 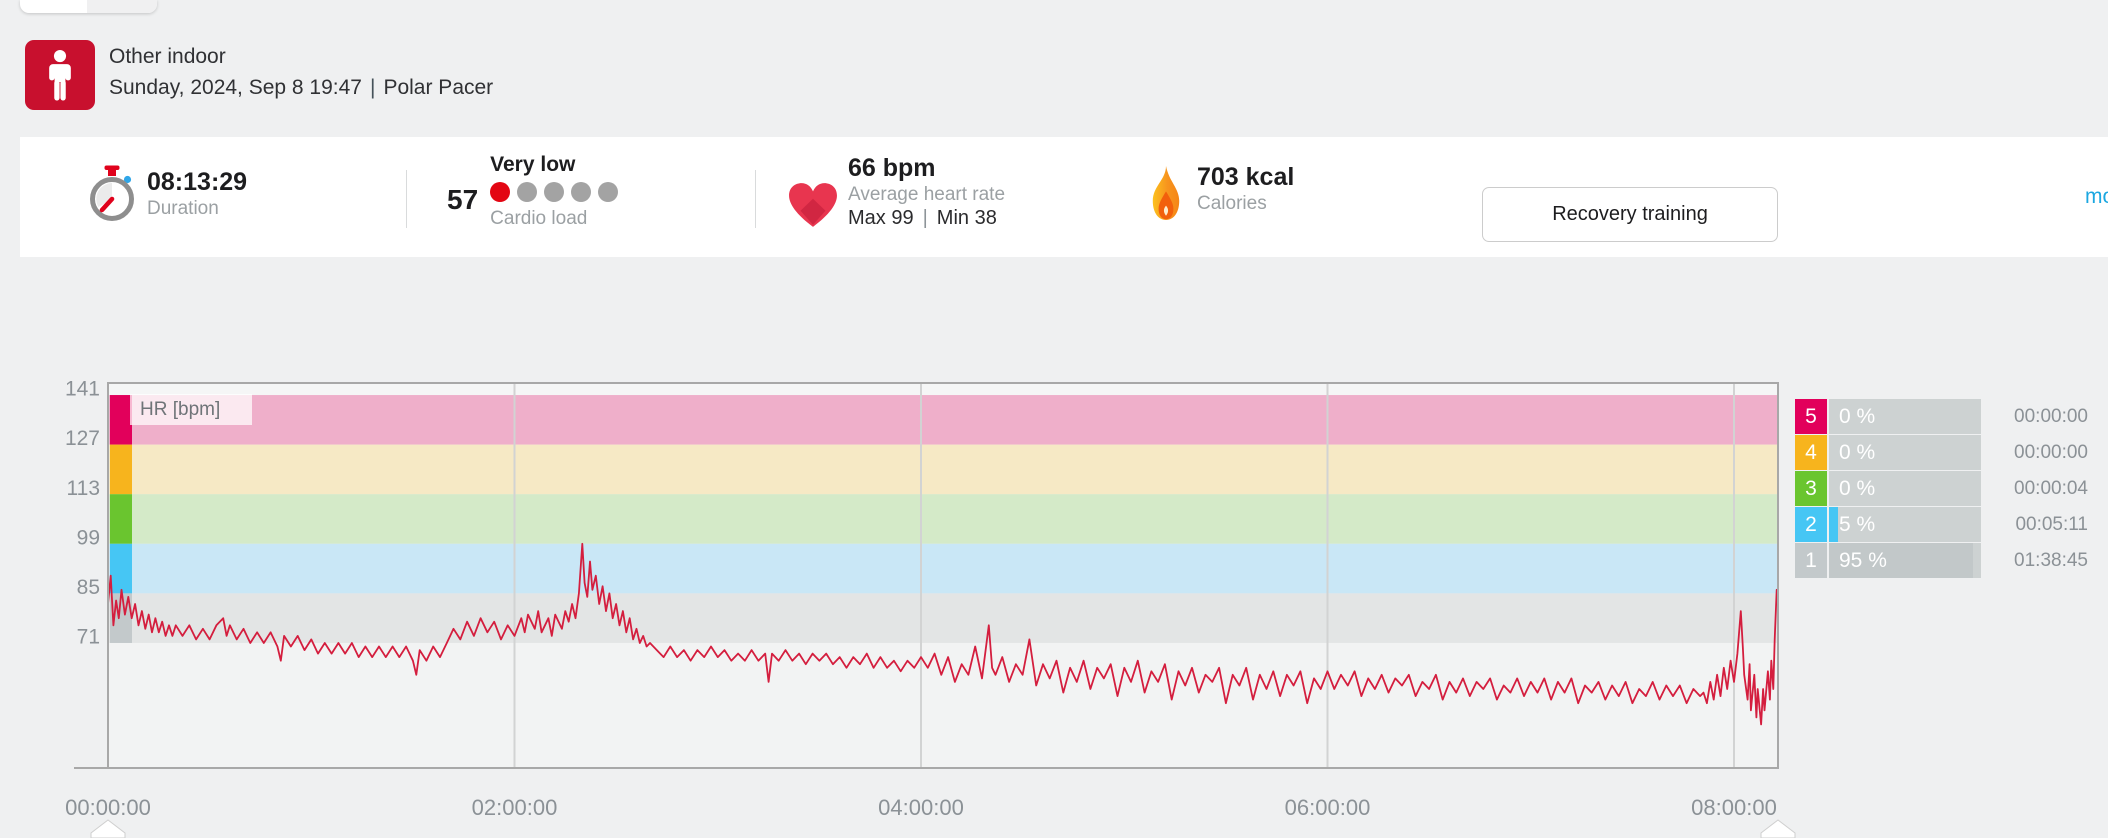 What do you see at coordinates (82, 438) in the screenshot?
I see `y-axis-label-127: 127` at bounding box center [82, 438].